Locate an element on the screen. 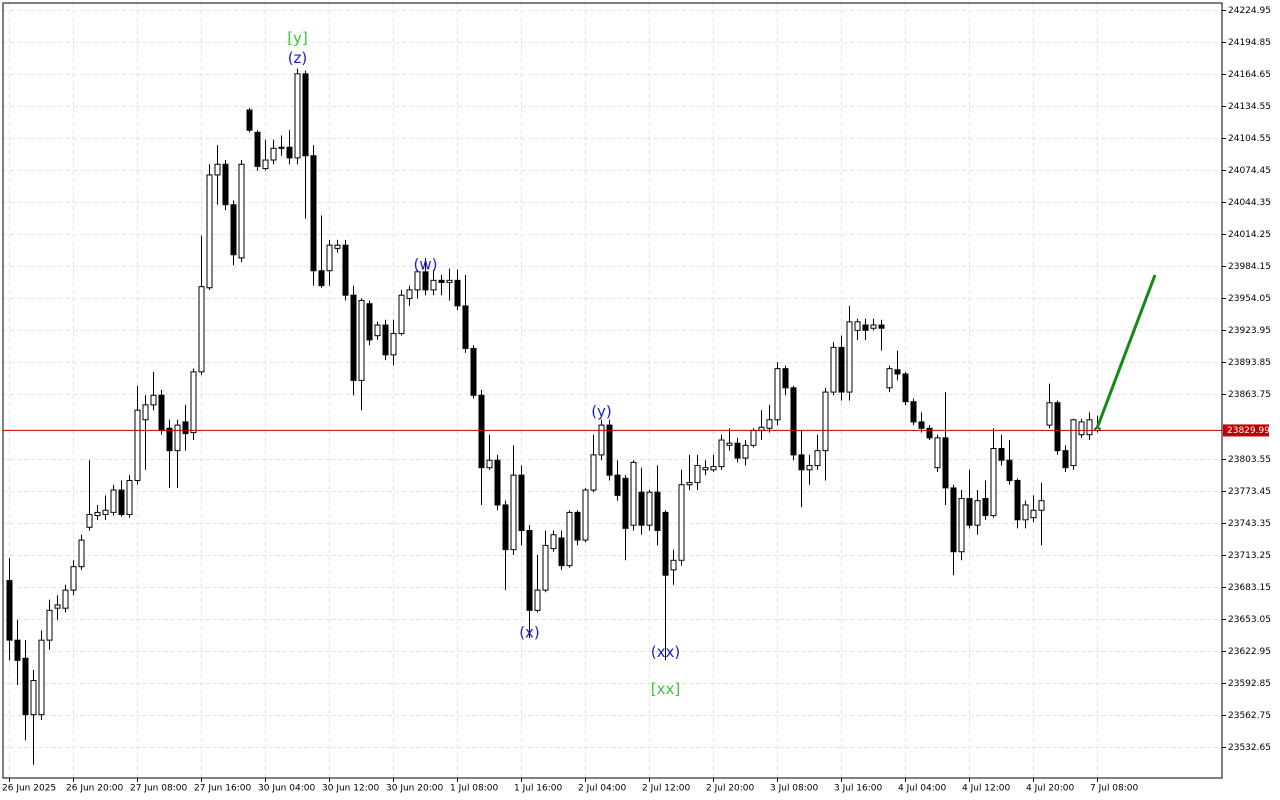 Image resolution: width=1280 pixels, height=800 pixels. y-tick-label: 24014.25 is located at coordinates (1249, 235).